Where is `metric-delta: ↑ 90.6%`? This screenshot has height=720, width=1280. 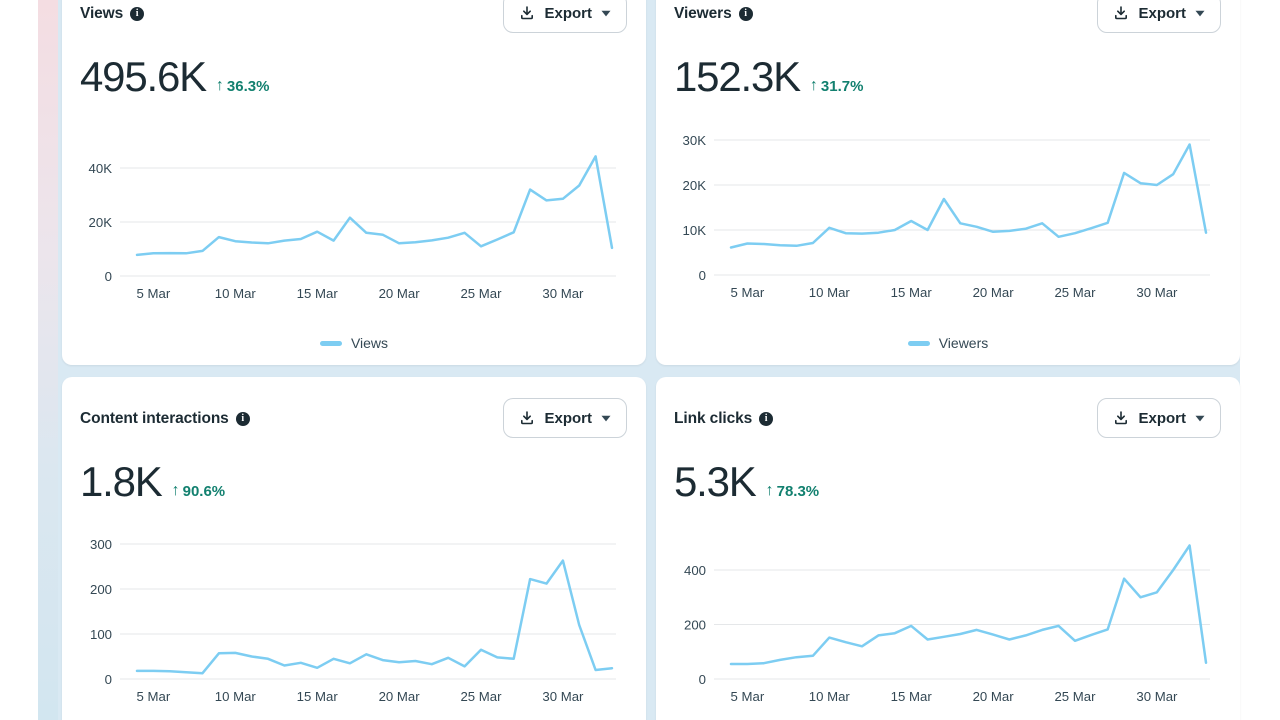 metric-delta: ↑ 90.6% is located at coordinates (199, 492).